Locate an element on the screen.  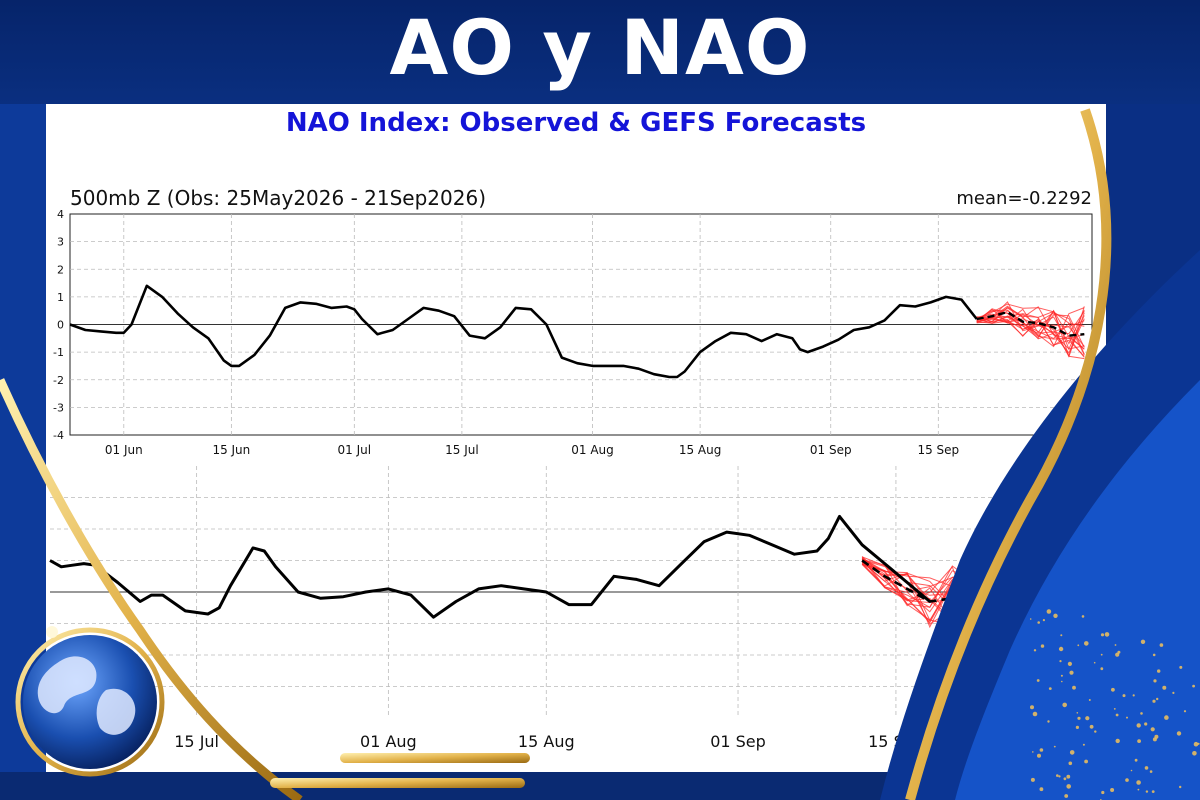
title-banner: AO y NAO is located at coordinates (600, 52).